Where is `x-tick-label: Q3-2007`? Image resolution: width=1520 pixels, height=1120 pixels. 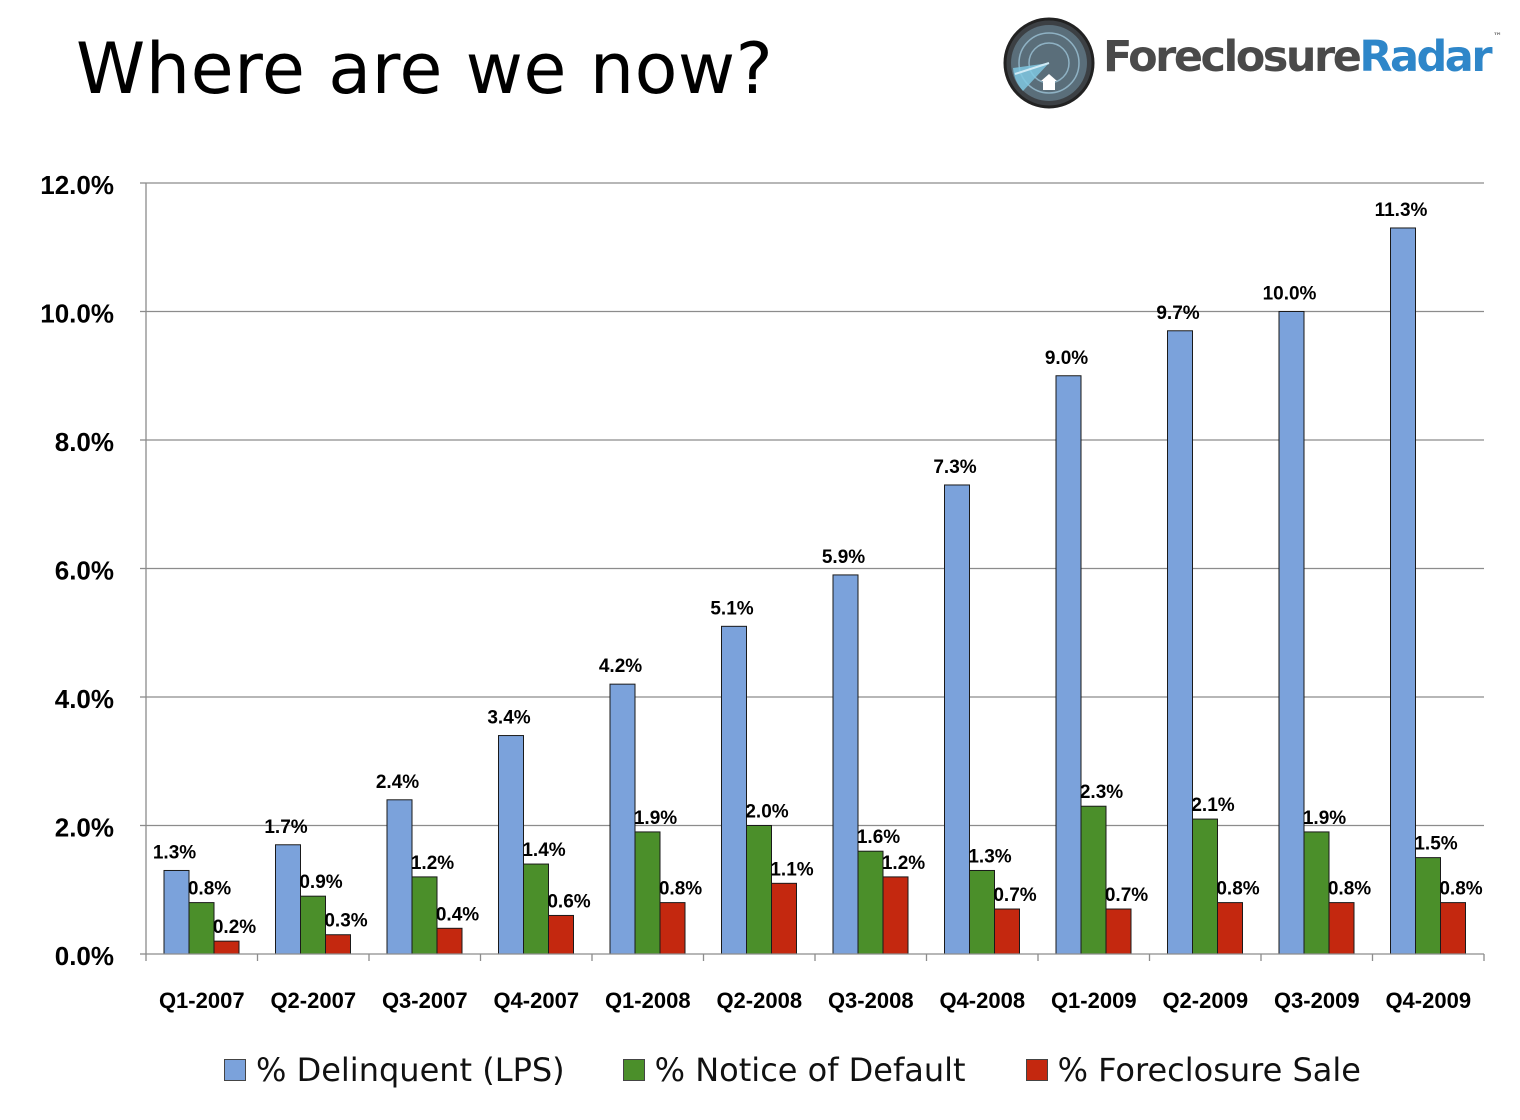 x-tick-label: Q3-2007 is located at coordinates (425, 1000).